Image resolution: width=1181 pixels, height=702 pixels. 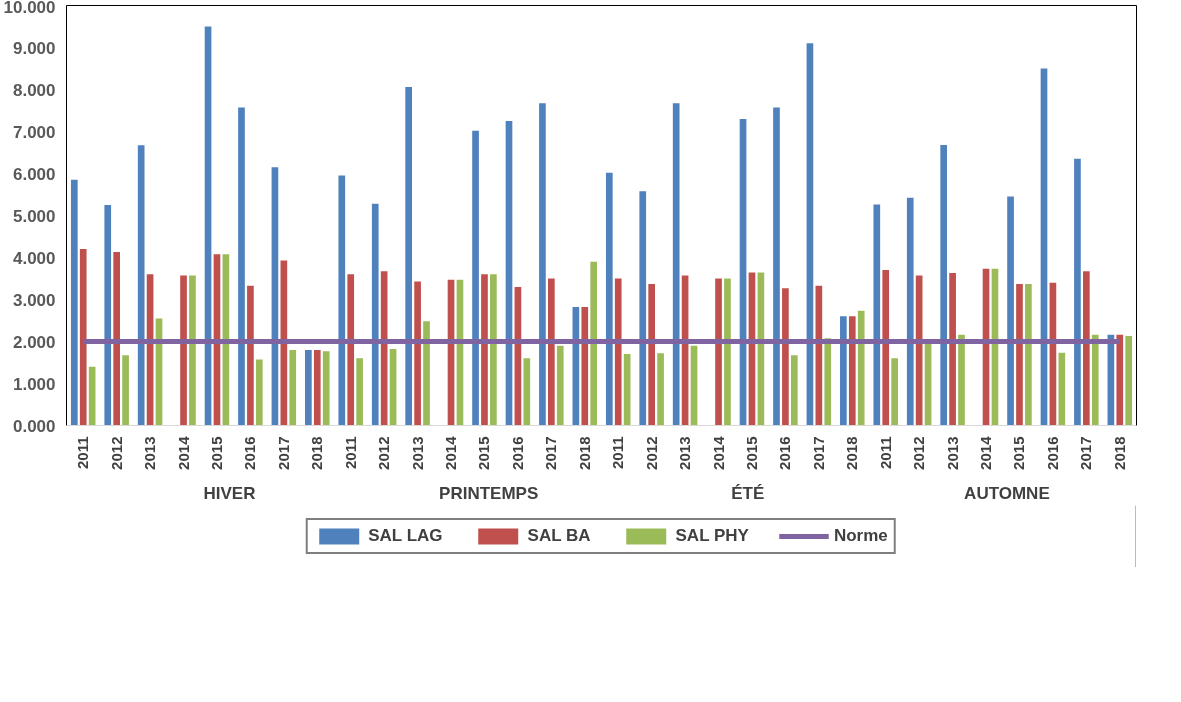 What do you see at coordinates (34, 216) in the screenshot?
I see `y-tick-label: 5.000` at bounding box center [34, 216].